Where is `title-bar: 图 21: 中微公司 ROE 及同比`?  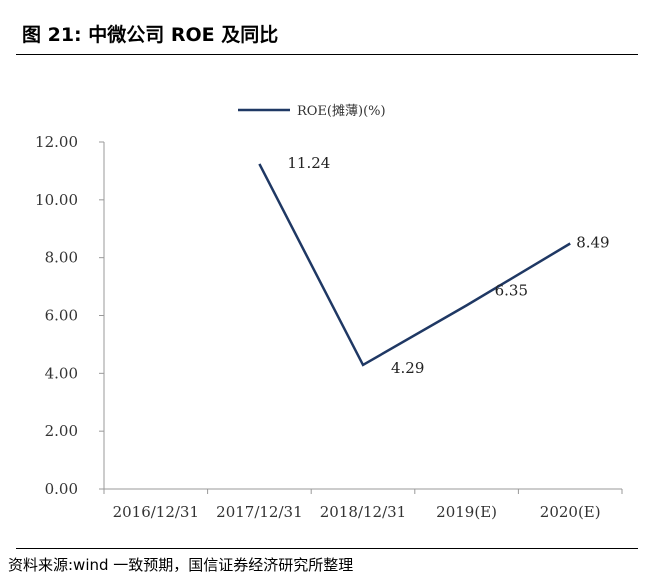
title-bar: 图 21: 中微公司 ROE 及同比 is located at coordinates (327, 31).